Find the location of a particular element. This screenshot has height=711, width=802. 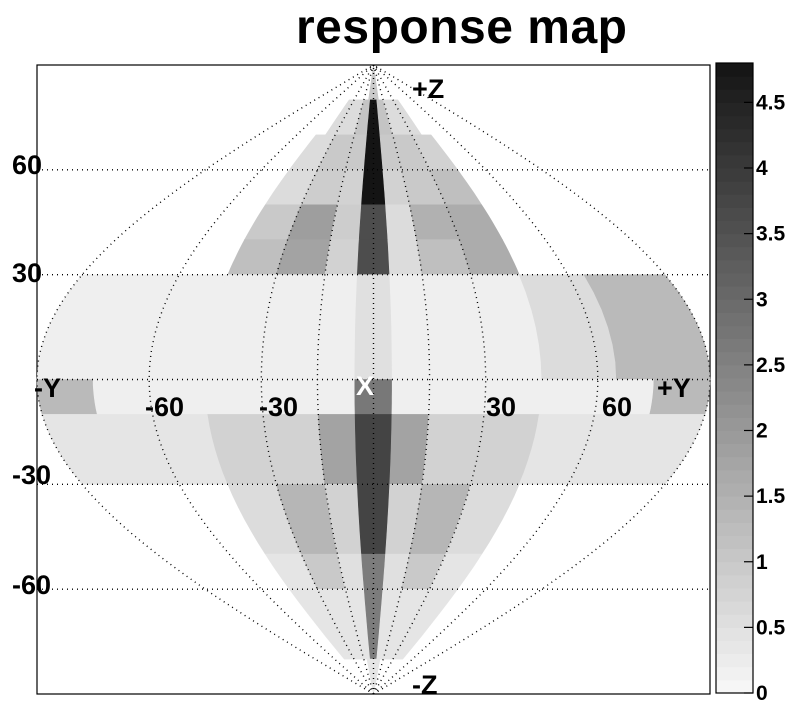

colorbar-tick-label: 3.5 is located at coordinates (771, 234).